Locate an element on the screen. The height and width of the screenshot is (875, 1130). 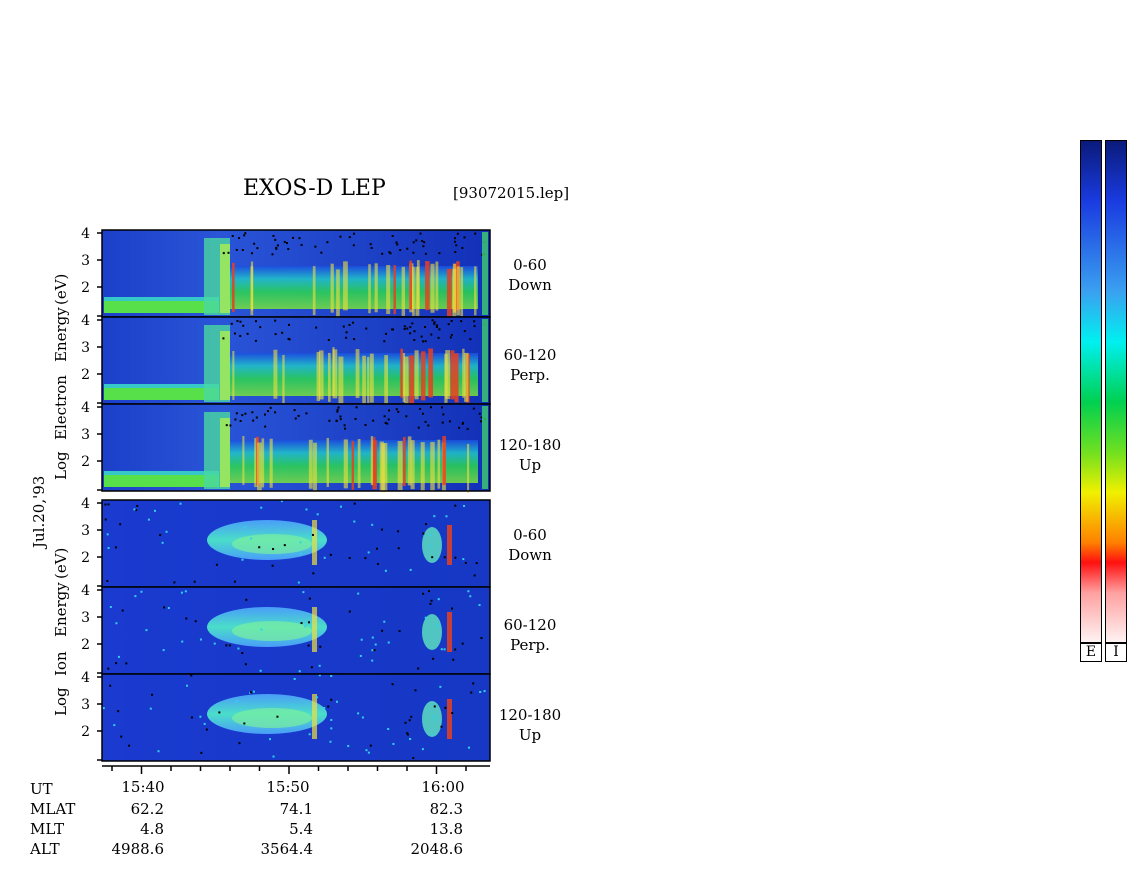
chart-title: EXOS-D LEP is located at coordinates (314, 188).